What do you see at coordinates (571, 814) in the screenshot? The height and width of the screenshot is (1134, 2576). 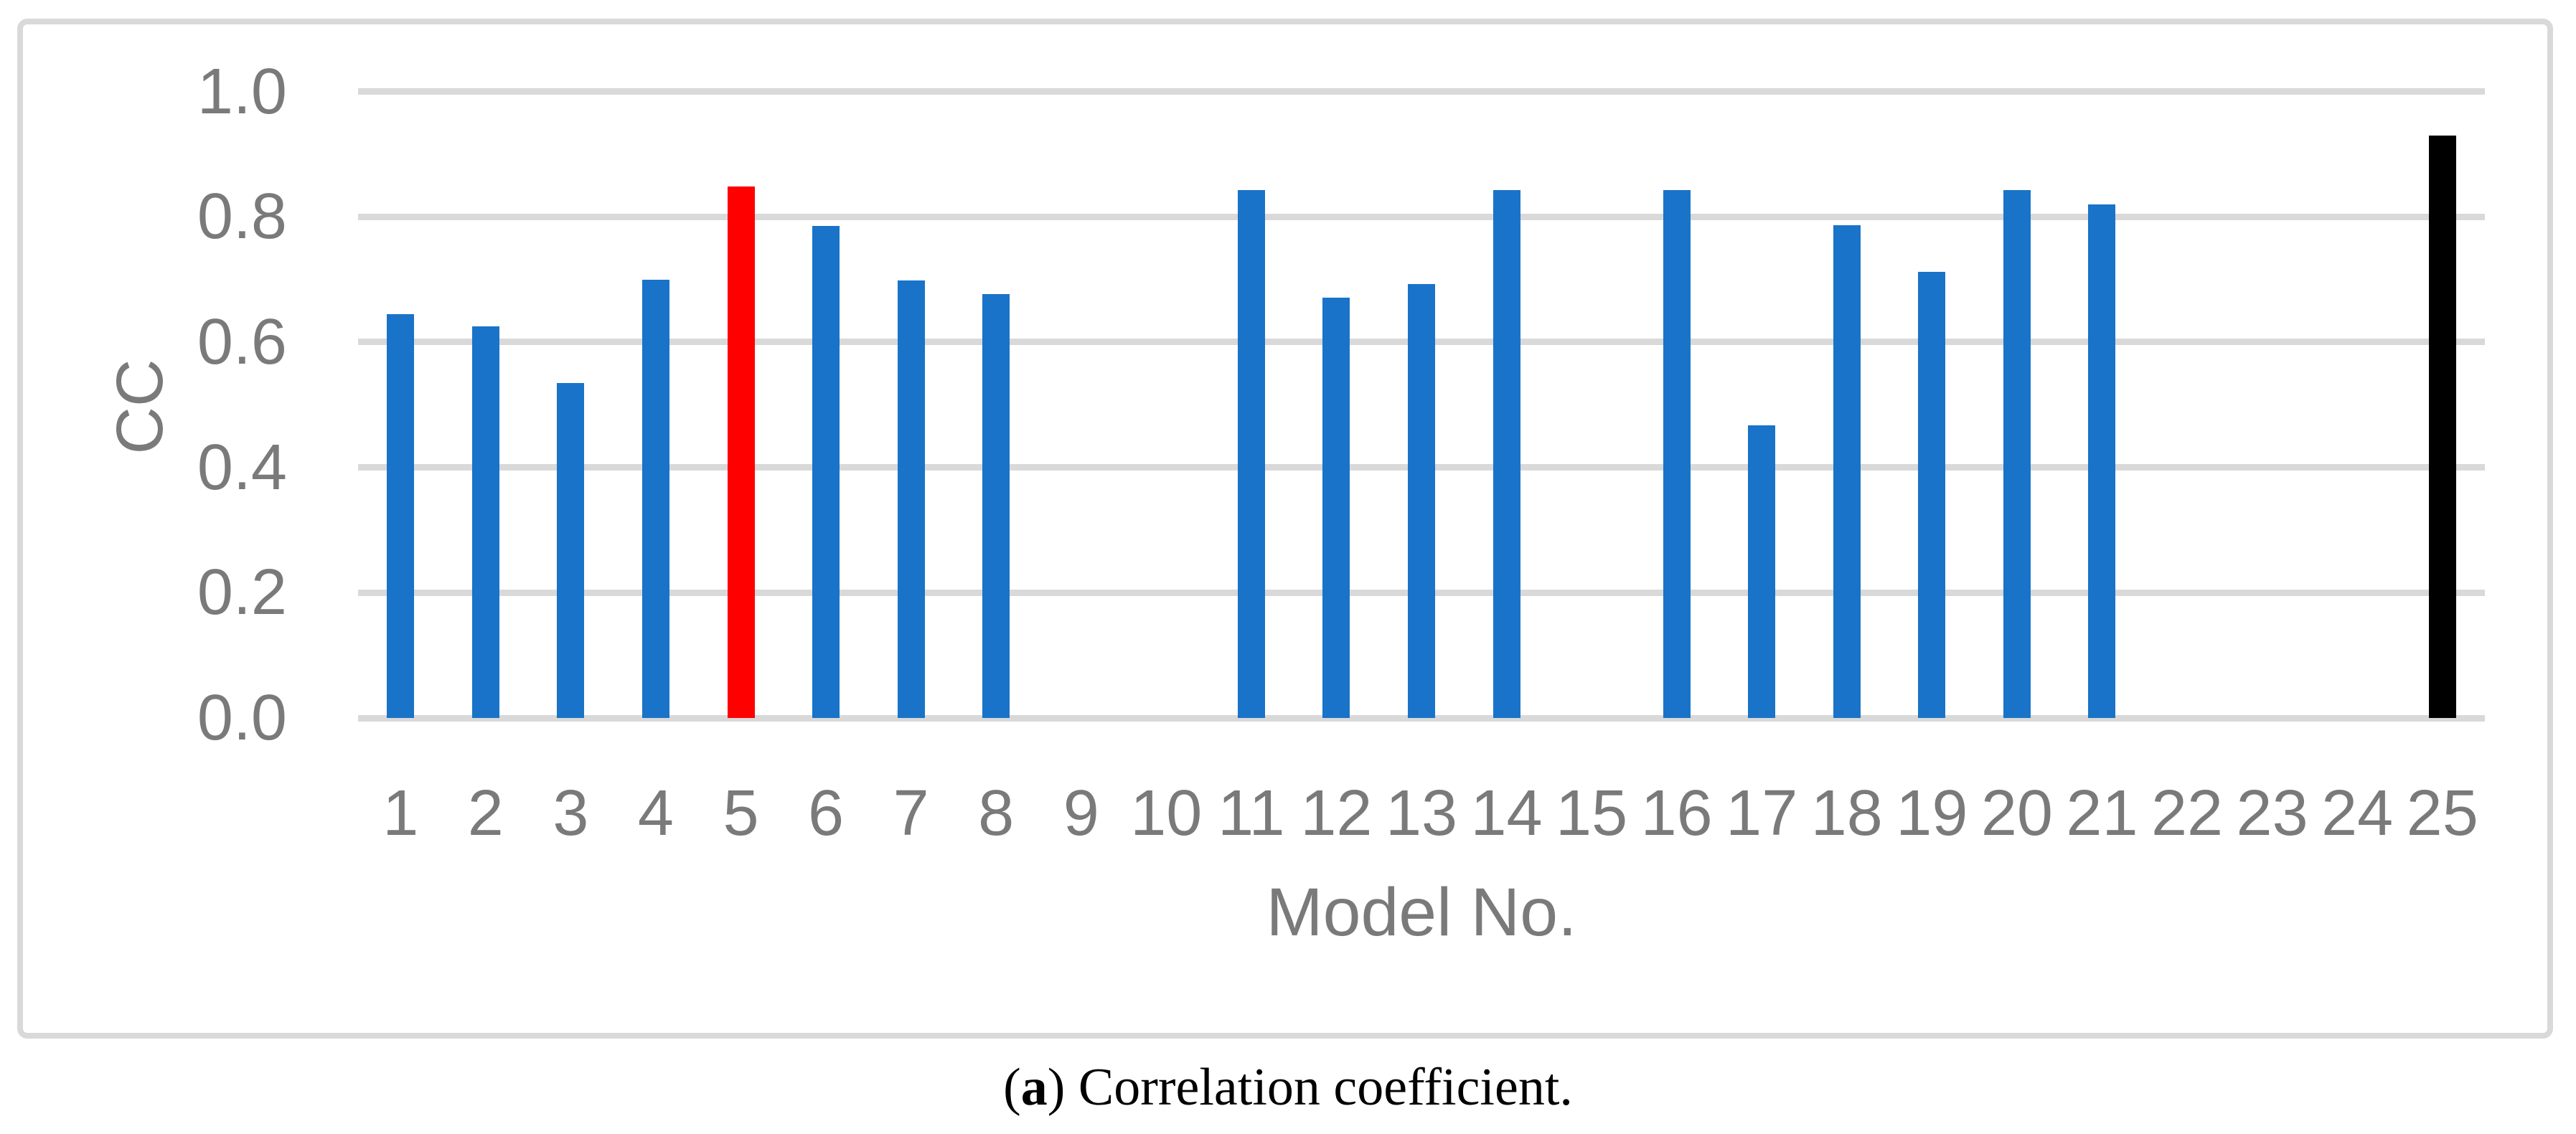 I see `x-axis-tick-label-3: 3` at bounding box center [571, 814].